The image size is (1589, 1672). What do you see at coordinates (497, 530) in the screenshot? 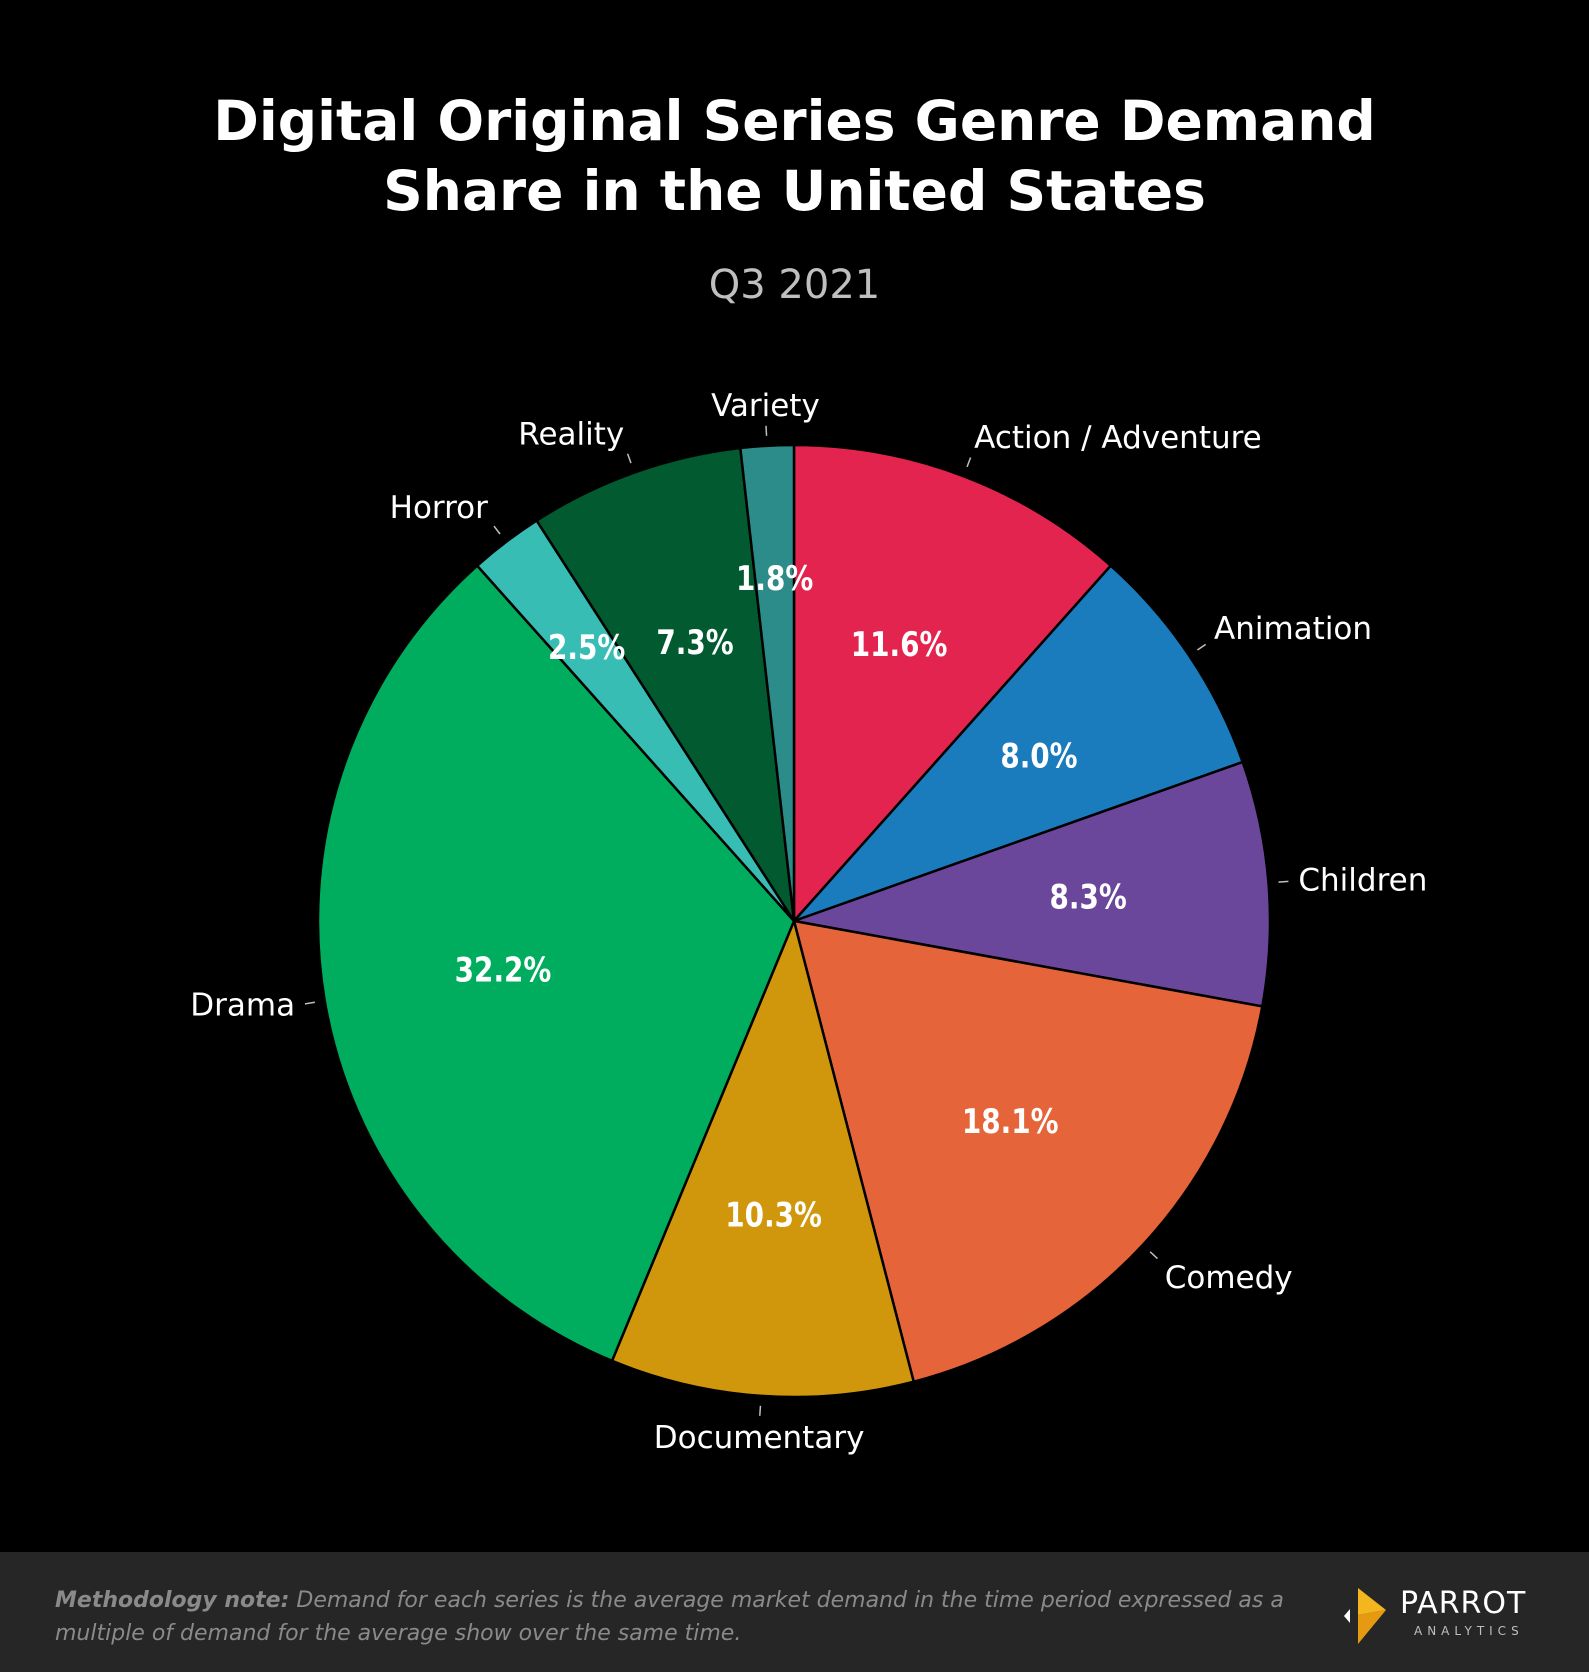
I see `leader-line-horror` at bounding box center [497, 530].